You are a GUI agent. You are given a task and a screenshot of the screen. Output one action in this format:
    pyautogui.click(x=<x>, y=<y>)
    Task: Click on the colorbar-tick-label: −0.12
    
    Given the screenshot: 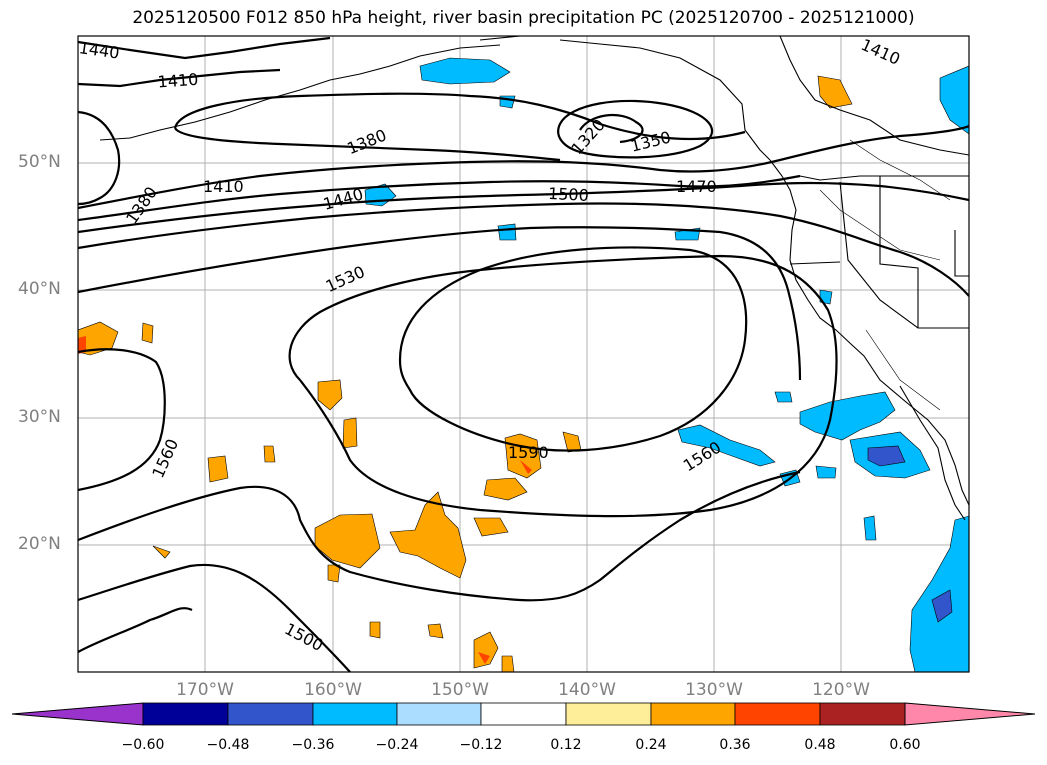 What is the action you would take?
    pyautogui.click(x=481, y=745)
    